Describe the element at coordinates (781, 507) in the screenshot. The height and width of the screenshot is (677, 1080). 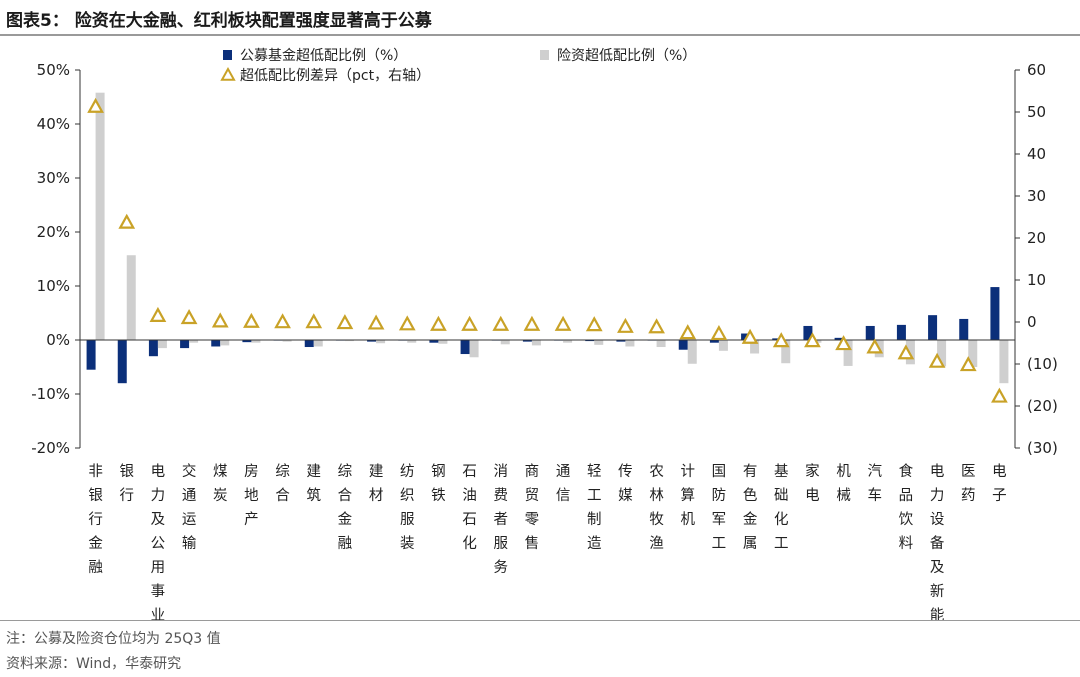
I see `category-label: 基础化工` at that location.